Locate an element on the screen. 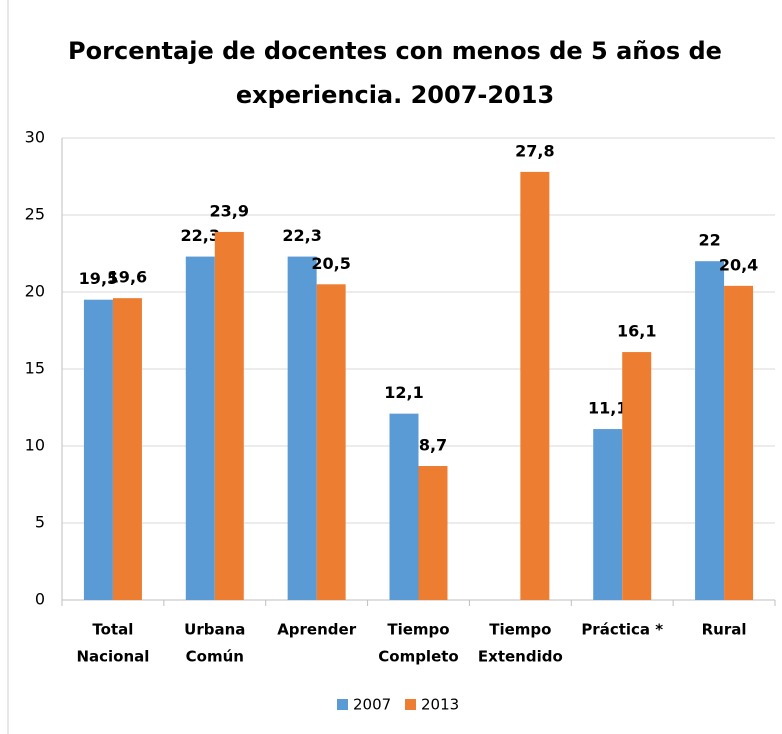 The width and height of the screenshot is (782, 734). x-tick-label: Nacional is located at coordinates (112, 657).